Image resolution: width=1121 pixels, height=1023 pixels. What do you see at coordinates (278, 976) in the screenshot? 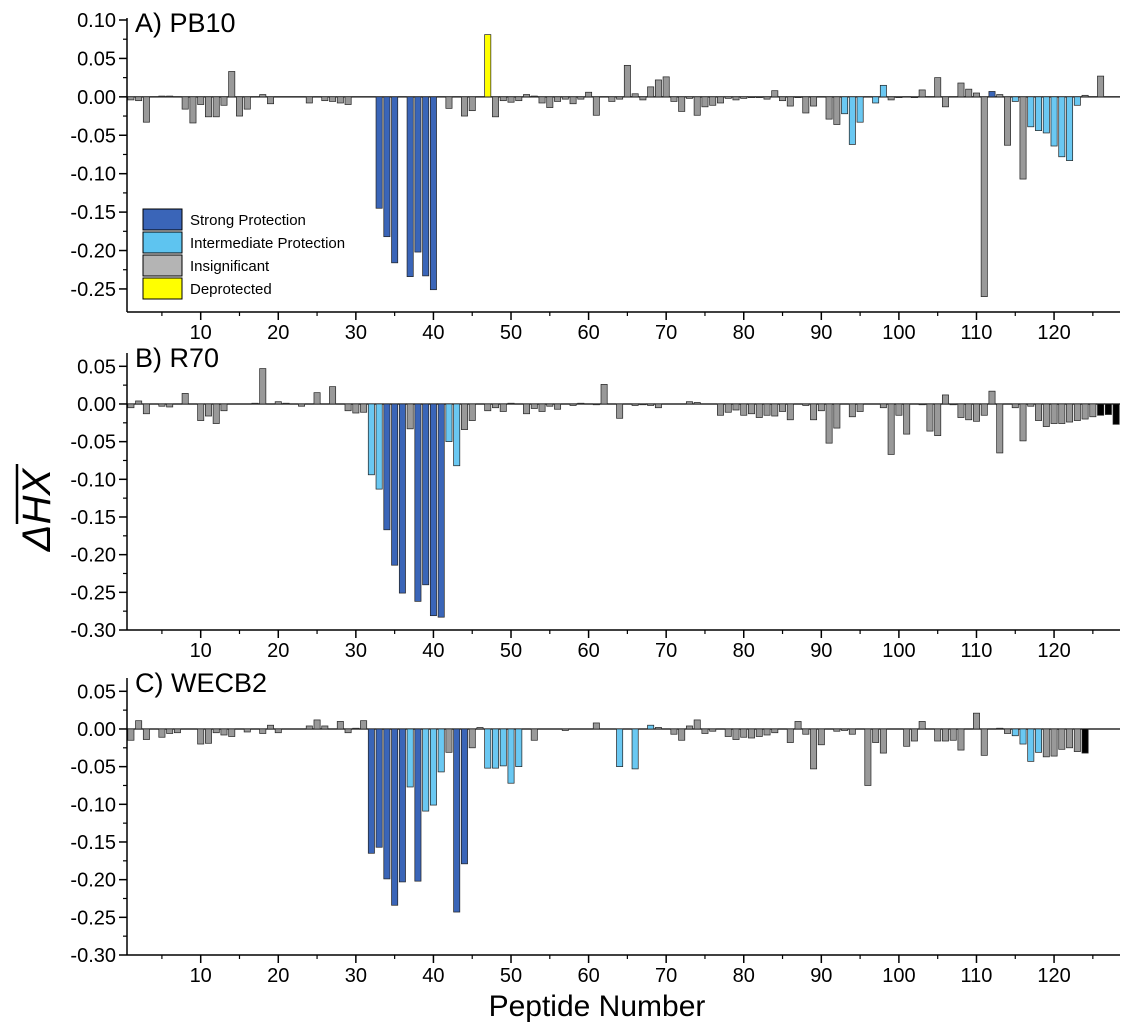
I see `x-tick-label: 20` at bounding box center [278, 976].